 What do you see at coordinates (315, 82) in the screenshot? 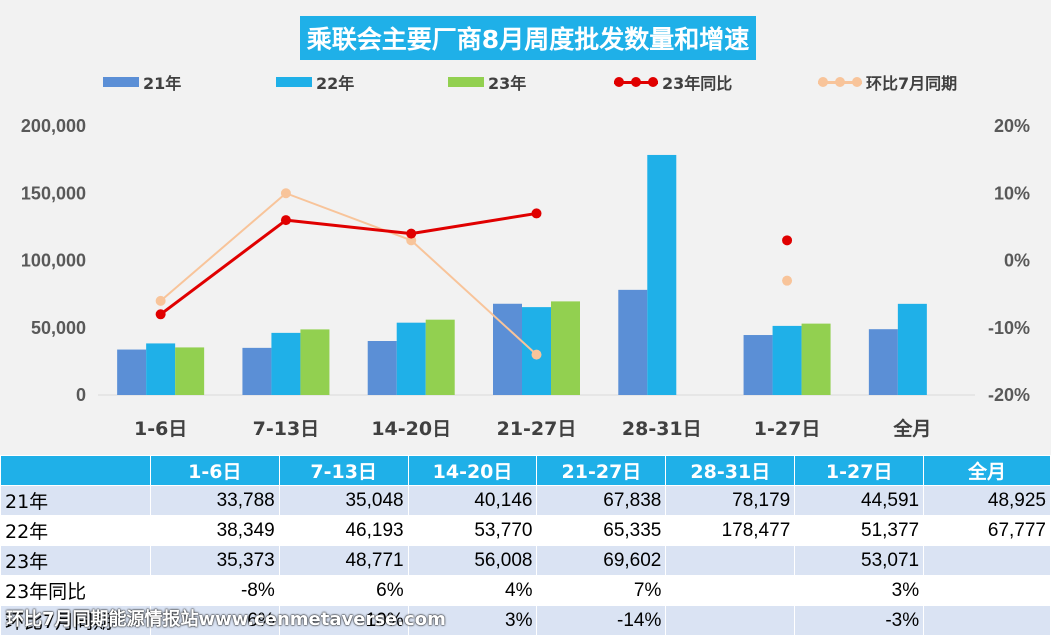
I see `legend-item-22: 22年` at bounding box center [315, 82].